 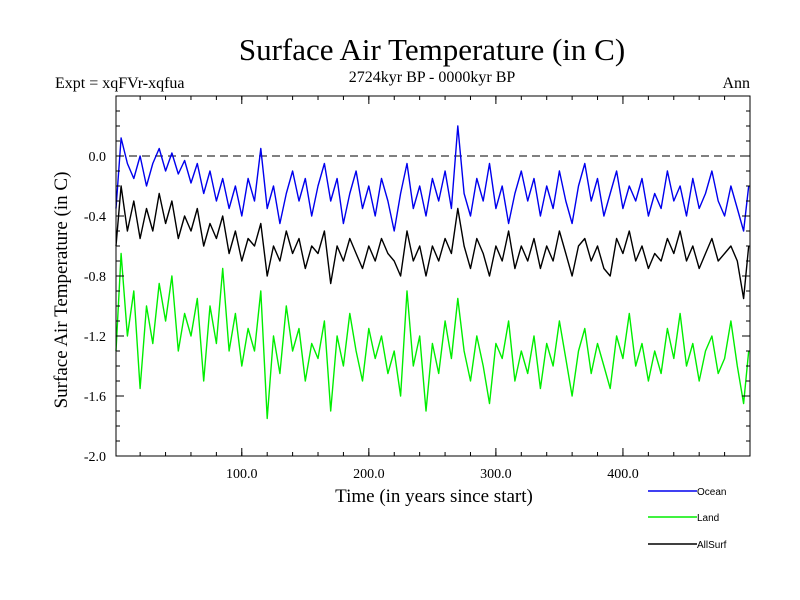 I want to click on y-axis-label: Surface Air Temperature (in C), so click(x=61, y=290).